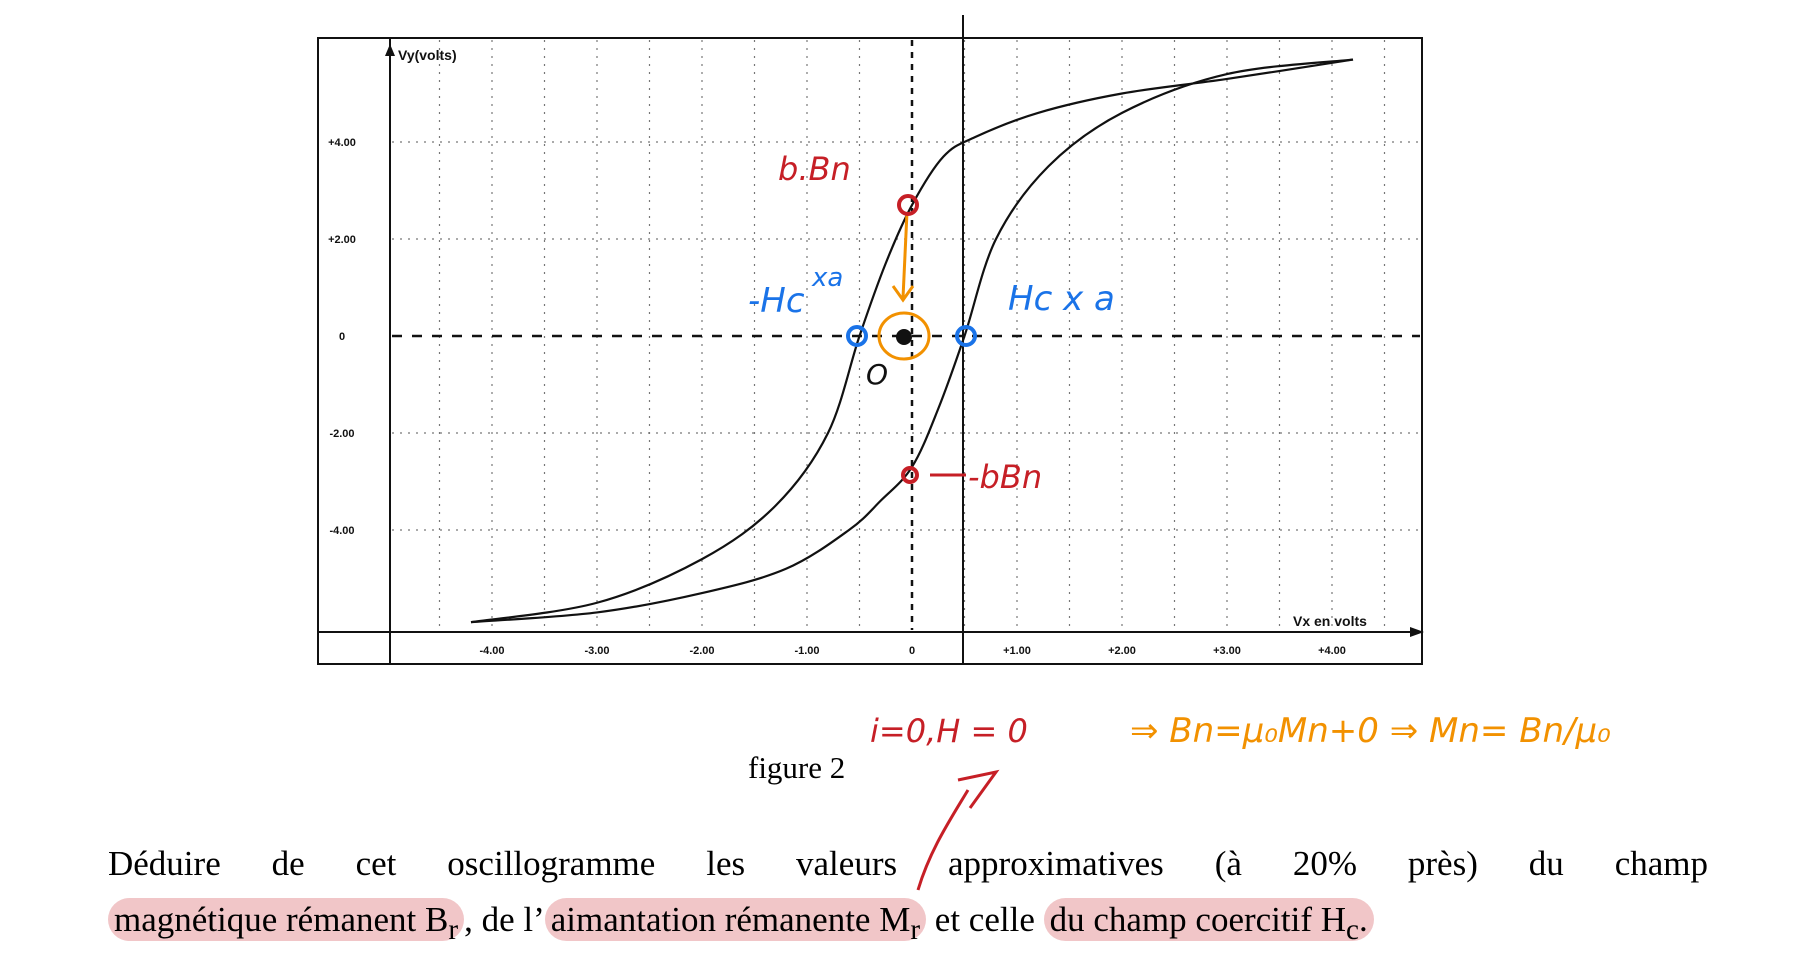  What do you see at coordinates (827, 278) in the screenshot?
I see `minus-hc-superscript: xa` at bounding box center [827, 278].